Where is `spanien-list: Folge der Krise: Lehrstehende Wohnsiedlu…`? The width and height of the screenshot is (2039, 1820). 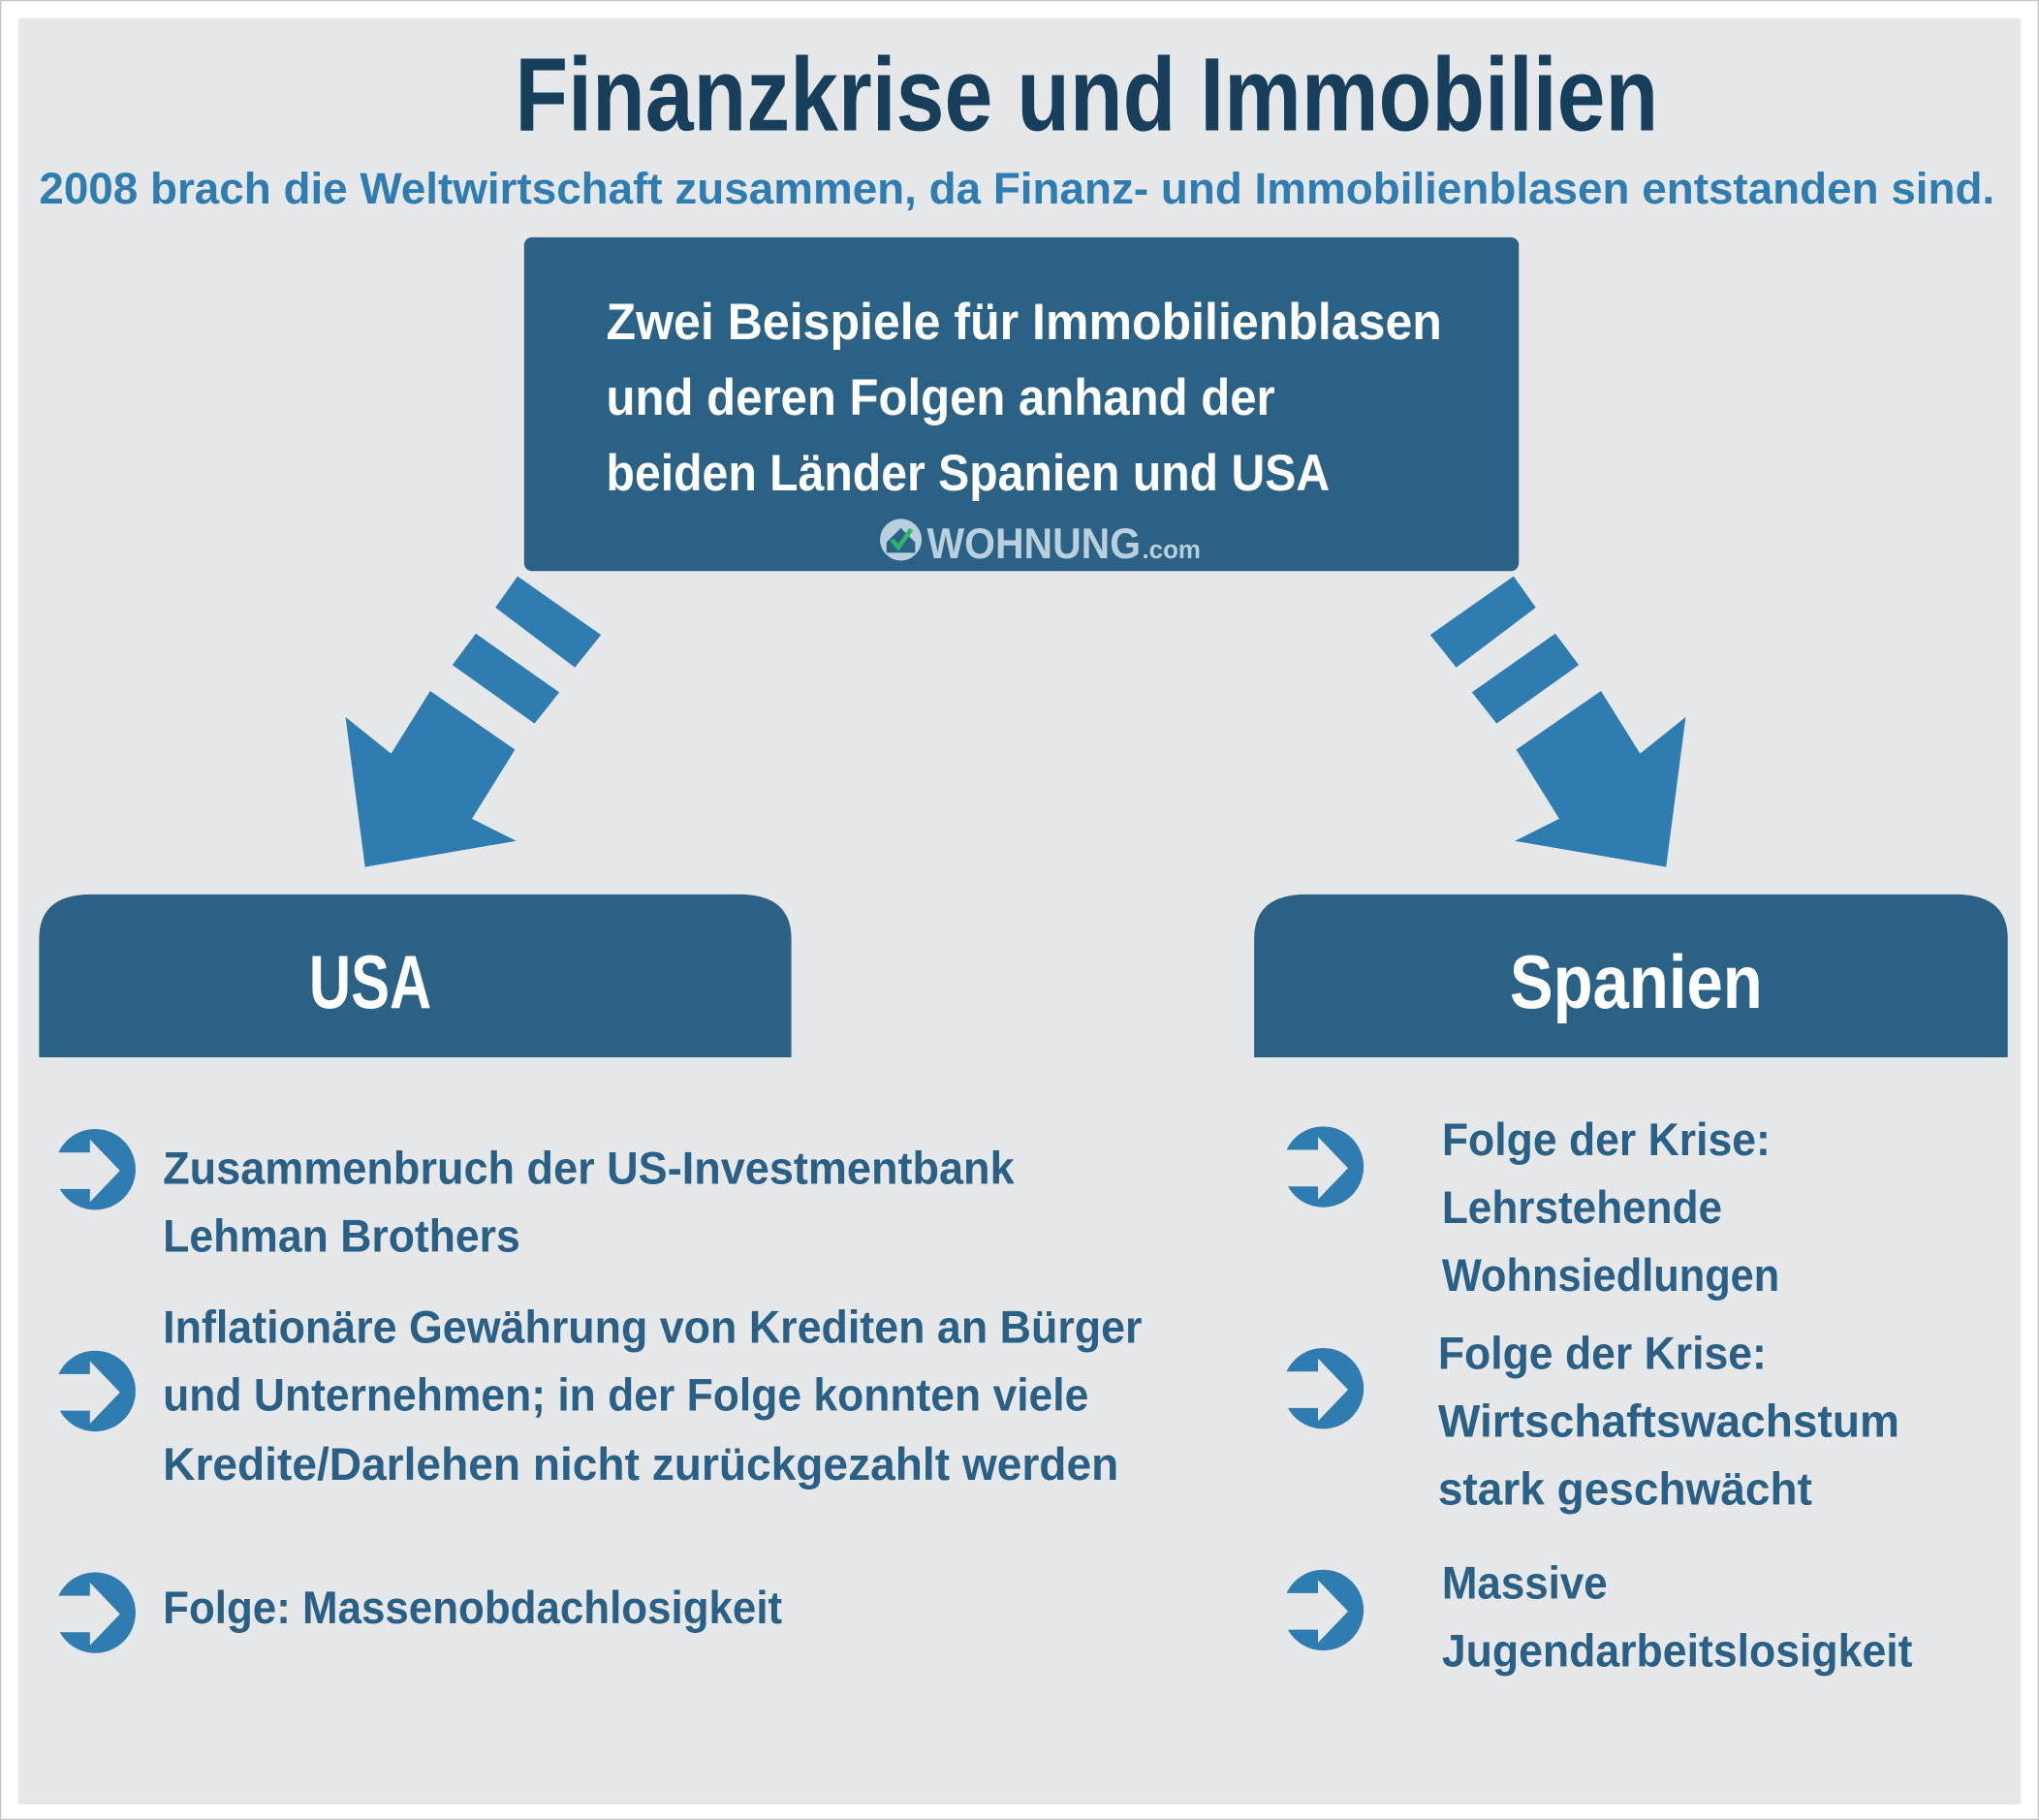 spanien-list: Folge der Krise: Lehrstehende Wohnsiedlu… is located at coordinates (1675, 1395).